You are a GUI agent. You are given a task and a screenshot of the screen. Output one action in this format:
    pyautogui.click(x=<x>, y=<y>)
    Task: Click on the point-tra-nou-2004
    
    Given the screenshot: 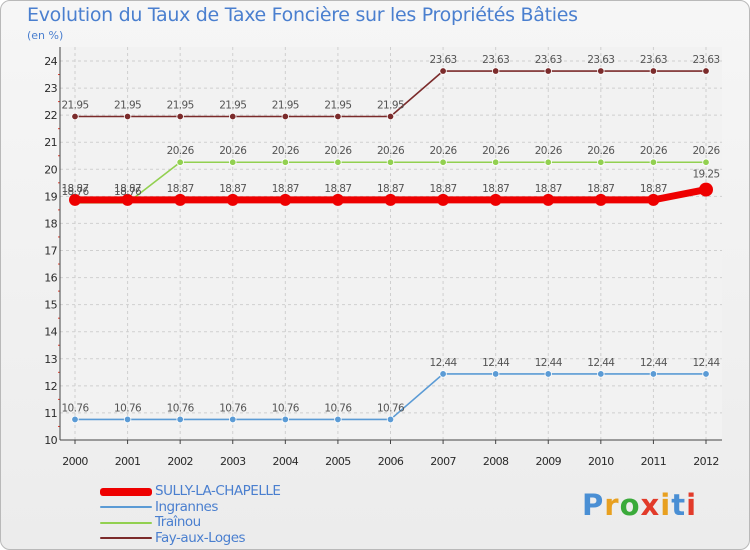 What is the action you would take?
    pyautogui.click(x=285, y=162)
    